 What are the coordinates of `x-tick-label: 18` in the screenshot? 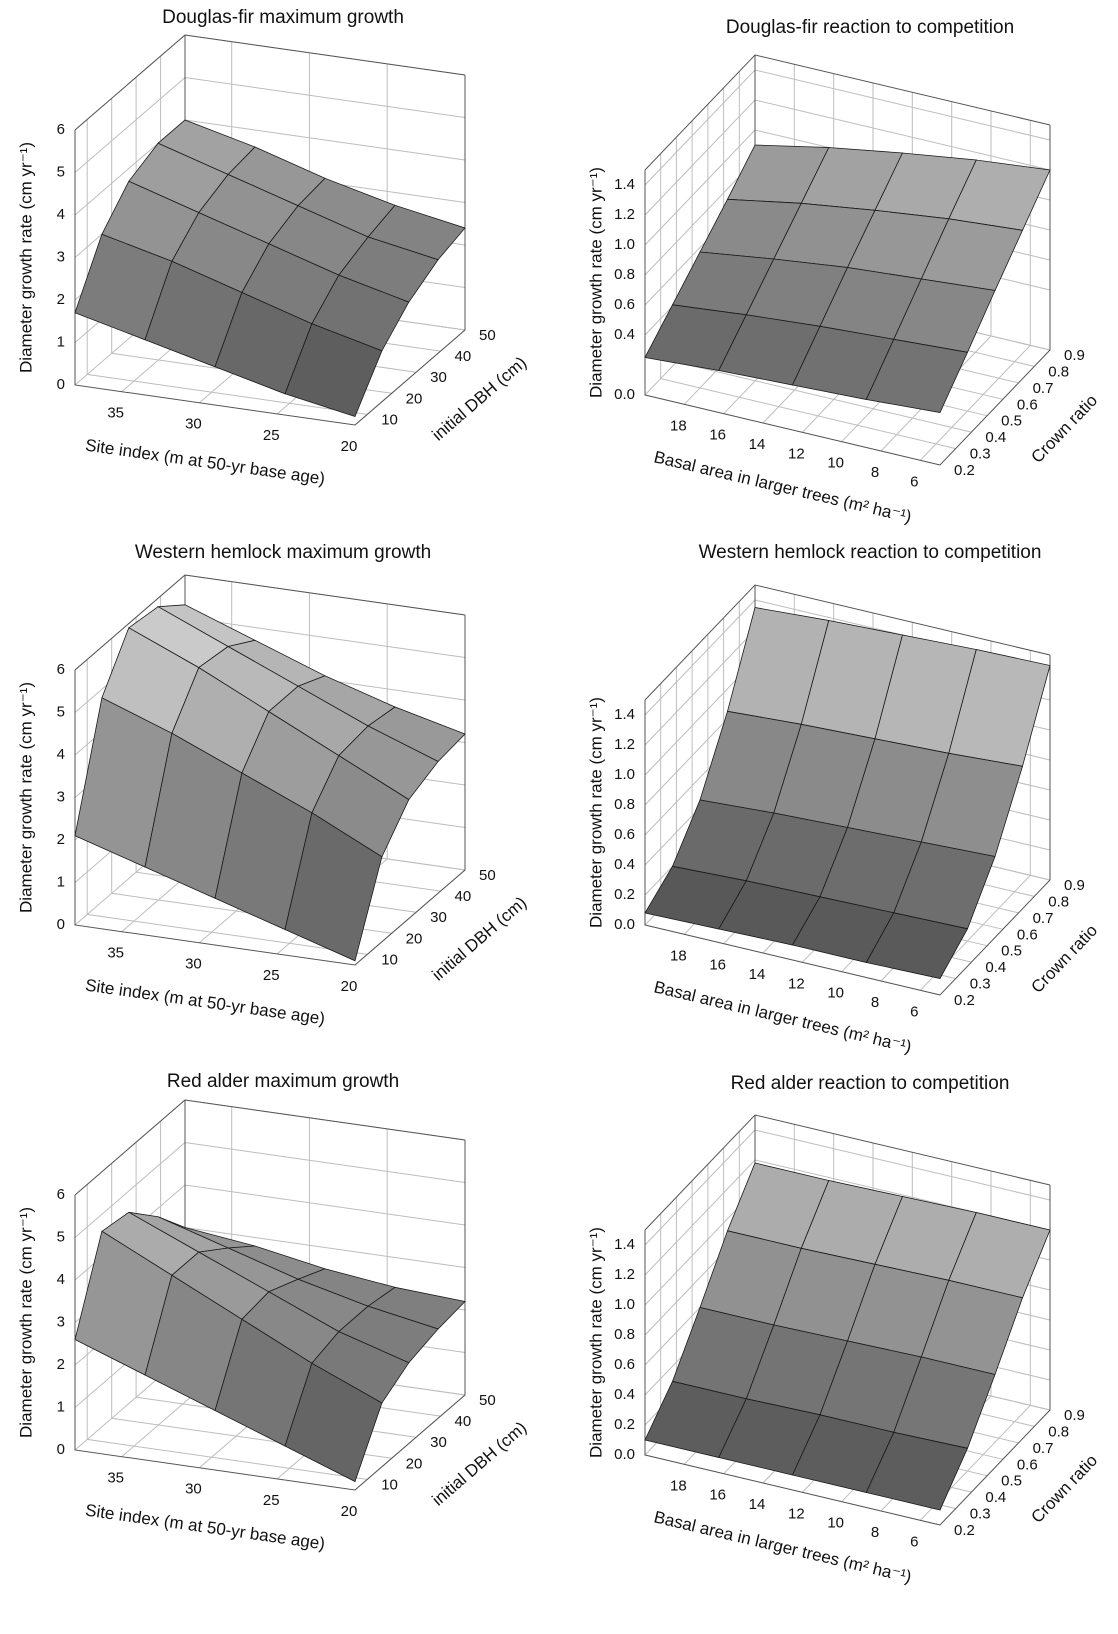 It's located at (678, 955).